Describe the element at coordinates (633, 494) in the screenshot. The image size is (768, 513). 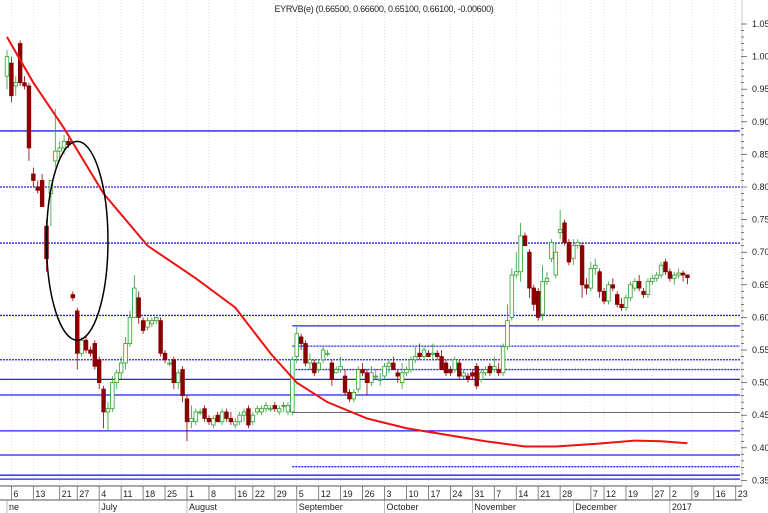
I see `x-tick-label: 19` at that location.